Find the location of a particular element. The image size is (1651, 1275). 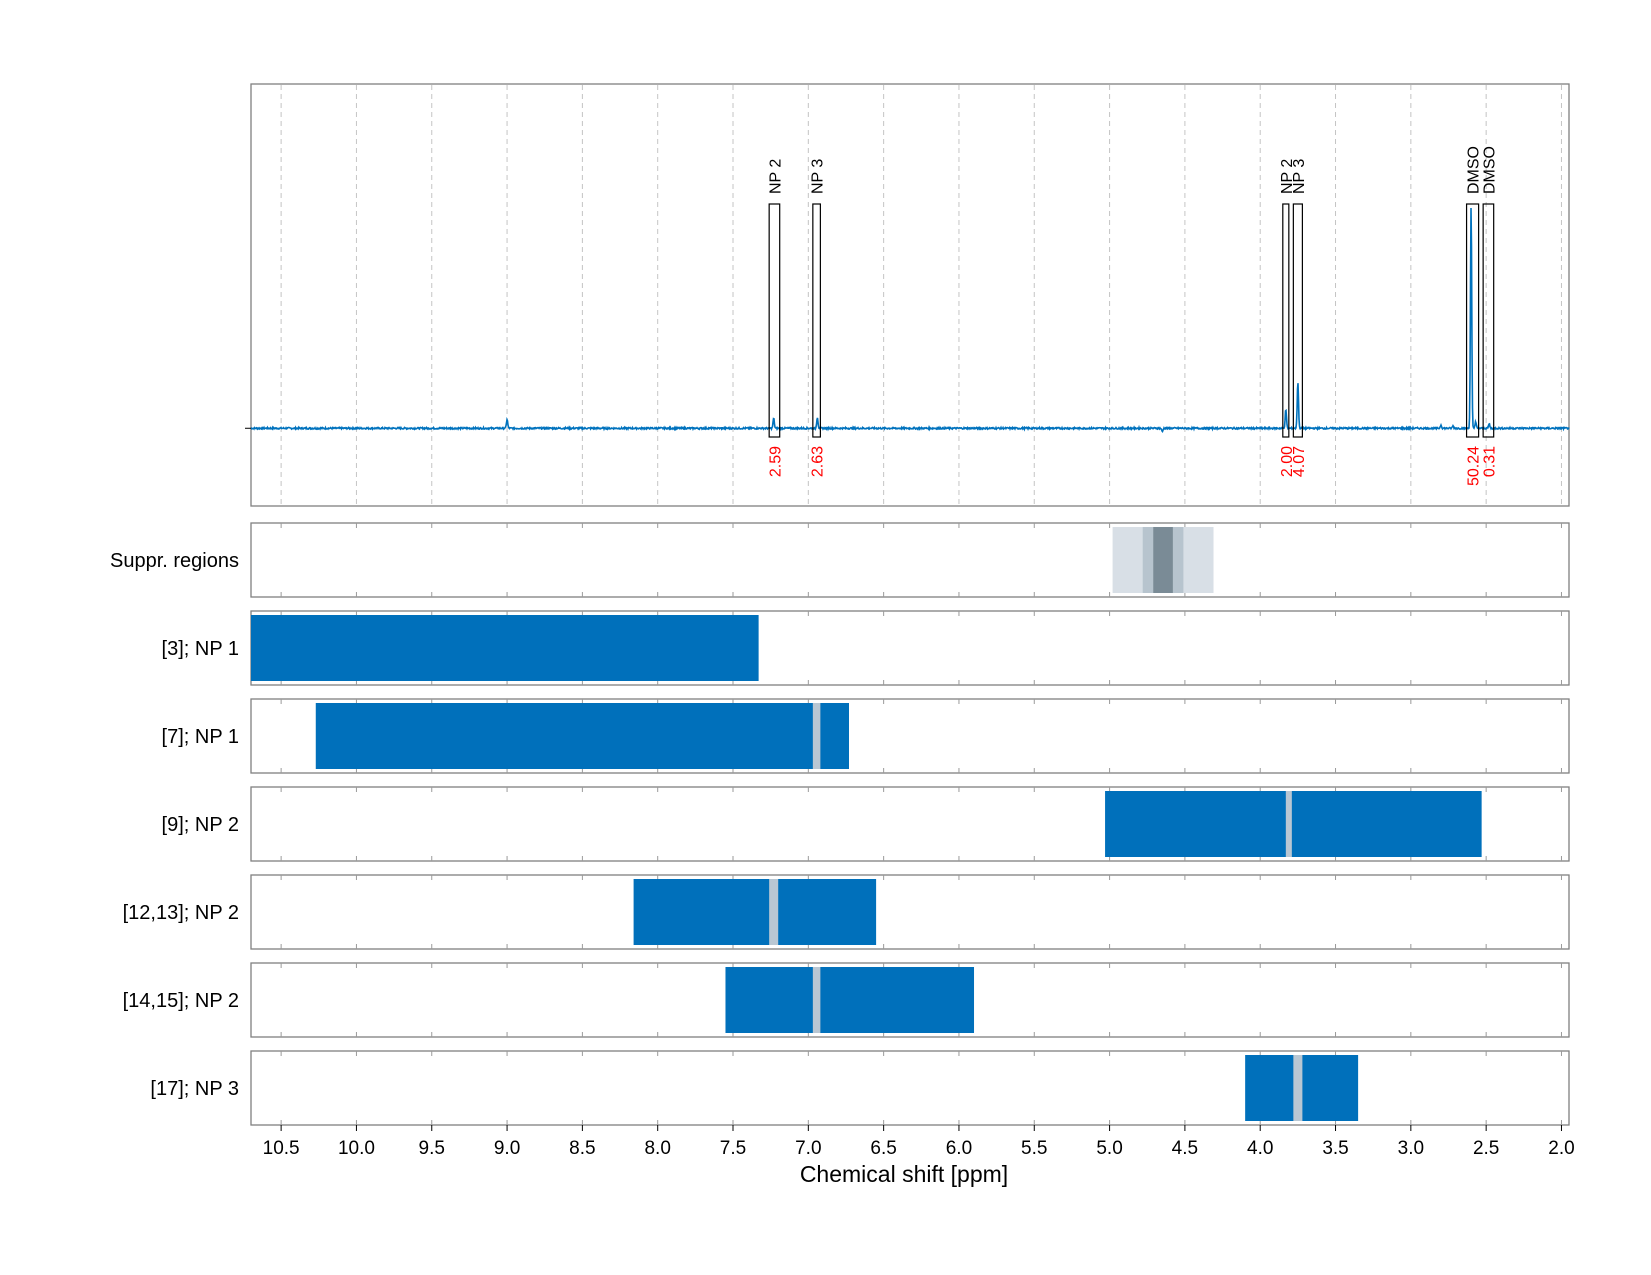

track-row: [9]; NP 2 is located at coordinates (866, 824).